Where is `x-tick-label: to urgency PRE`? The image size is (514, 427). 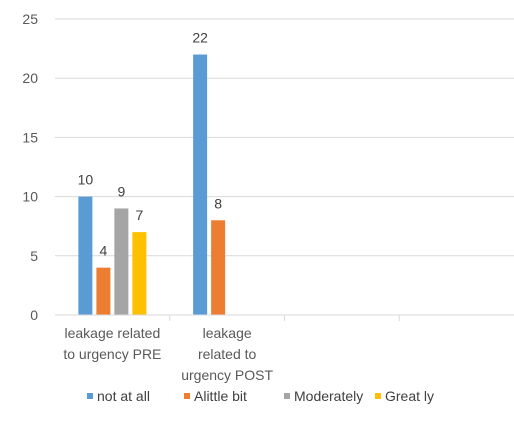
x-tick-label: to urgency PRE is located at coordinates (112, 354).